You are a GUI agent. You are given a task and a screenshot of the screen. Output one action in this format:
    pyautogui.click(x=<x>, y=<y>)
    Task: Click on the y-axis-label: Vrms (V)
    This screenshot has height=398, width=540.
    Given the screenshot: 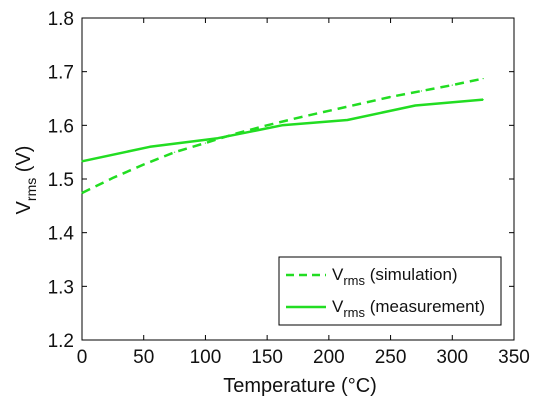 What is the action you would take?
    pyautogui.click(x=26, y=180)
    